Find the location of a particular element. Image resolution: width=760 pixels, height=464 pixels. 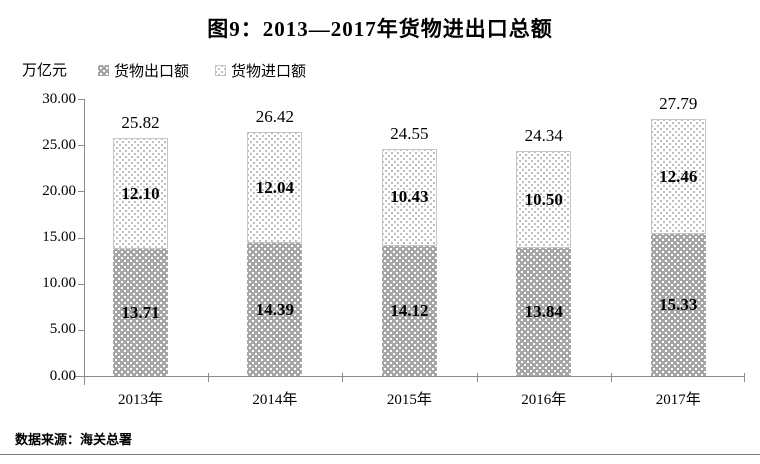

x-tick-label: 2015年 is located at coordinates (409, 400).